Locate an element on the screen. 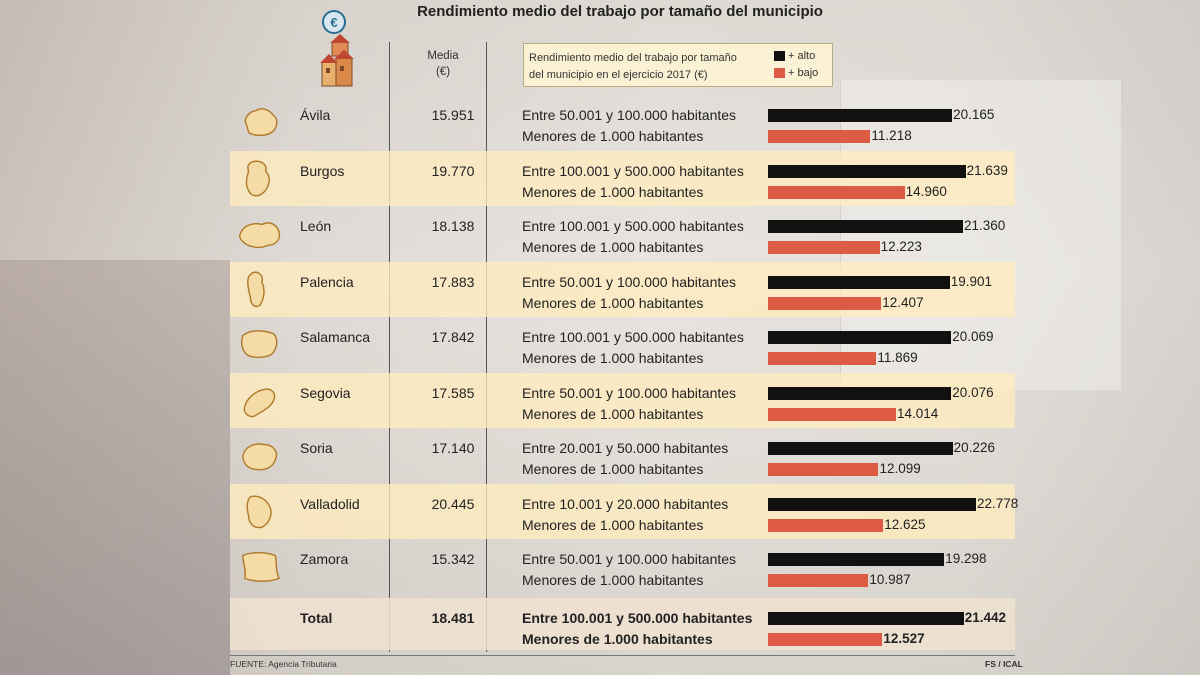  value-low-label: 12.099 is located at coordinates (900, 468).